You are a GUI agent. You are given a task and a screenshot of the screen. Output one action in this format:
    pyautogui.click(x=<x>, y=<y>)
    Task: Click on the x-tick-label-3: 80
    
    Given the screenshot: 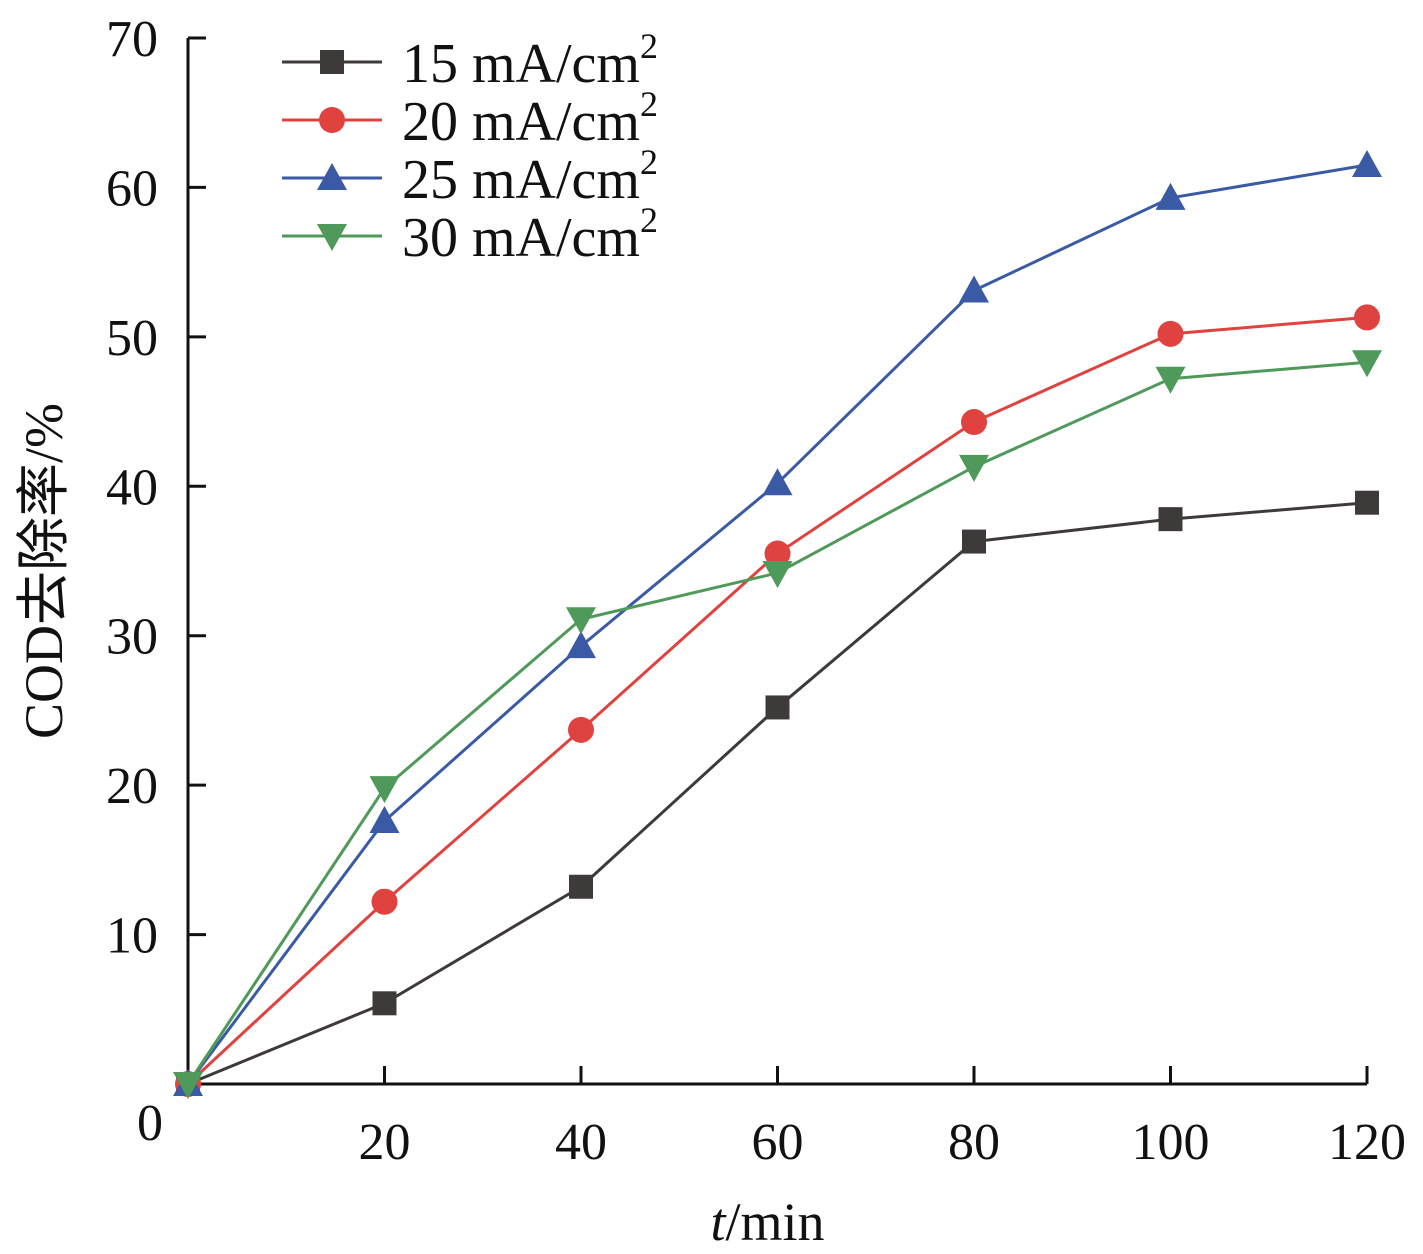 What is the action you would take?
    pyautogui.click(x=974, y=1142)
    